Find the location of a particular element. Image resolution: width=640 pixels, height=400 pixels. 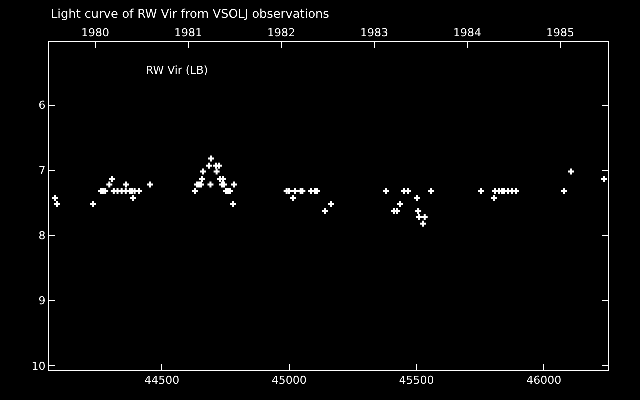

x-tick-label: 45500 is located at coordinates (416, 381).